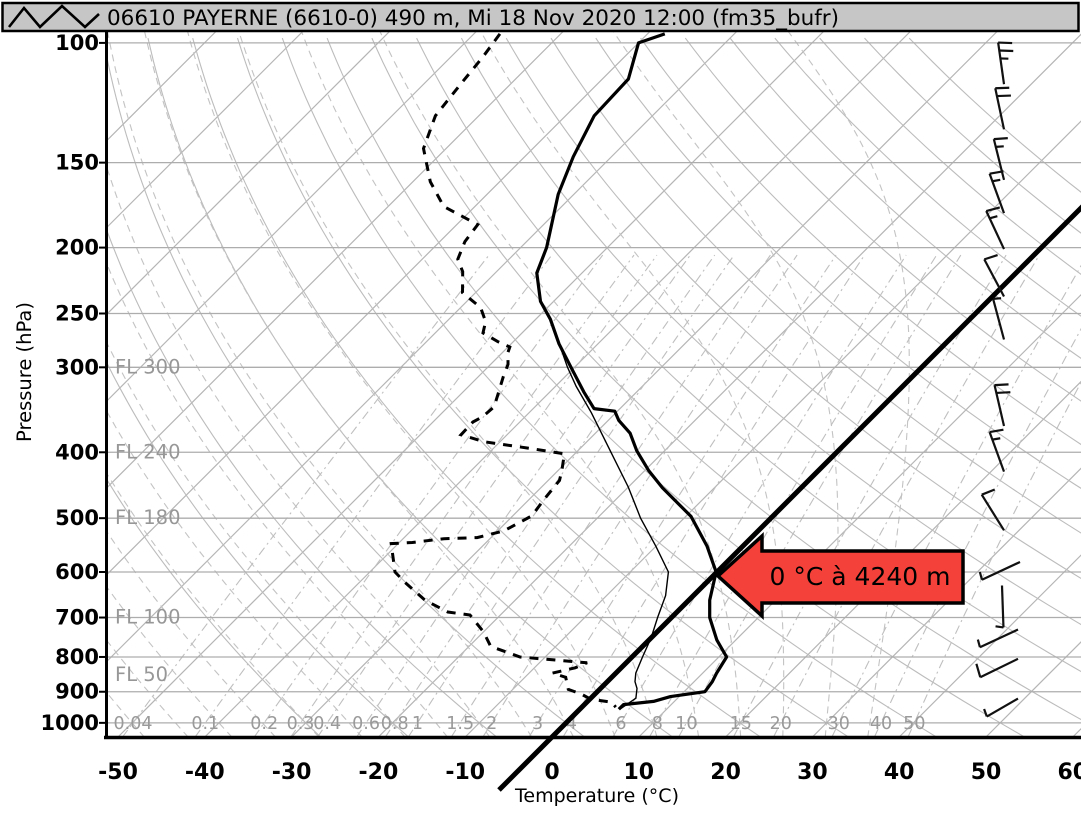 Image resolution: width=1081 pixels, height=819 pixels. I want to click on flight-level-label: FL 50, so click(141, 674).